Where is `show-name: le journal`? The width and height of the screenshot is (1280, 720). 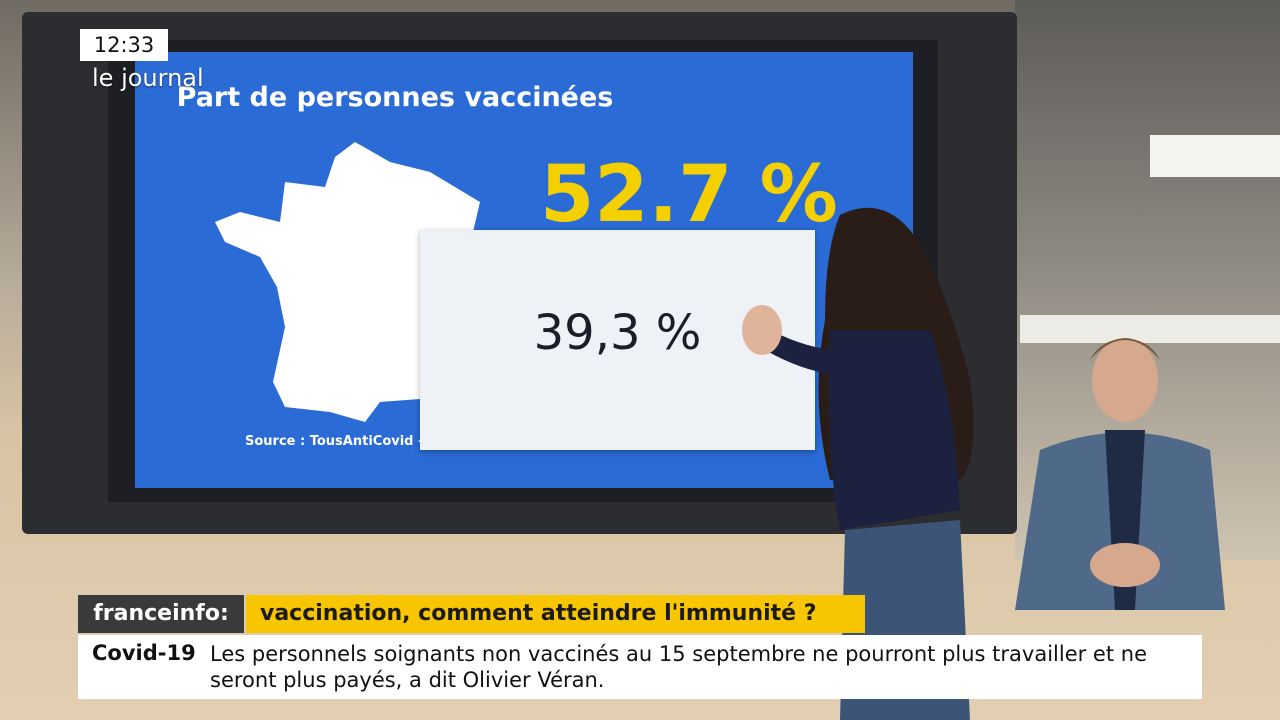 show-name: le journal is located at coordinates (148, 78).